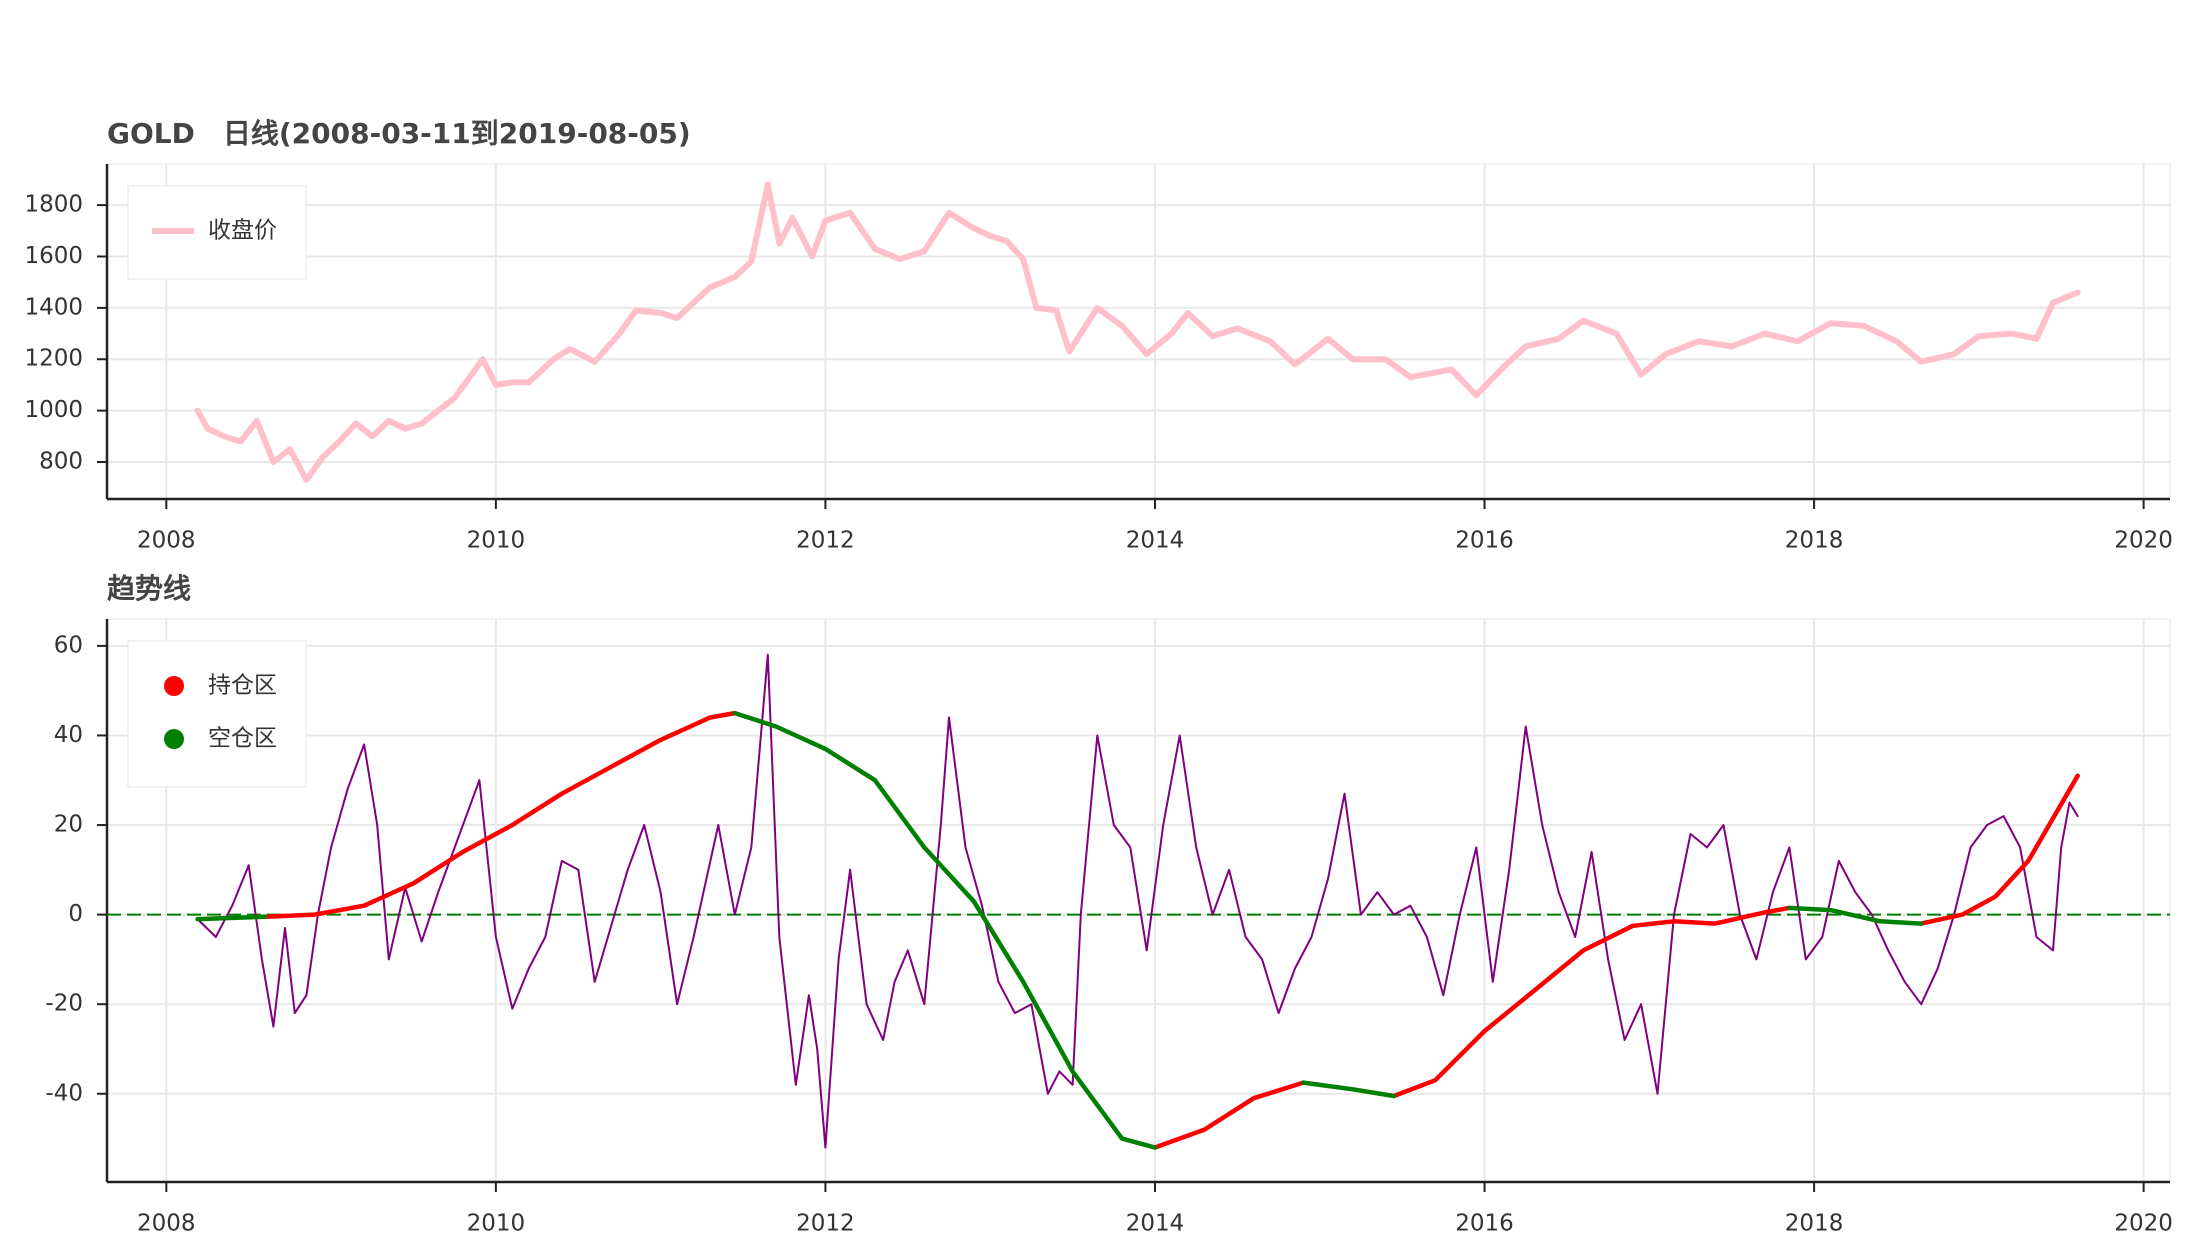 The width and height of the screenshot is (2208, 1242). Describe the element at coordinates (242, 739) in the screenshot. I see `legend-label: 空仓区` at that location.